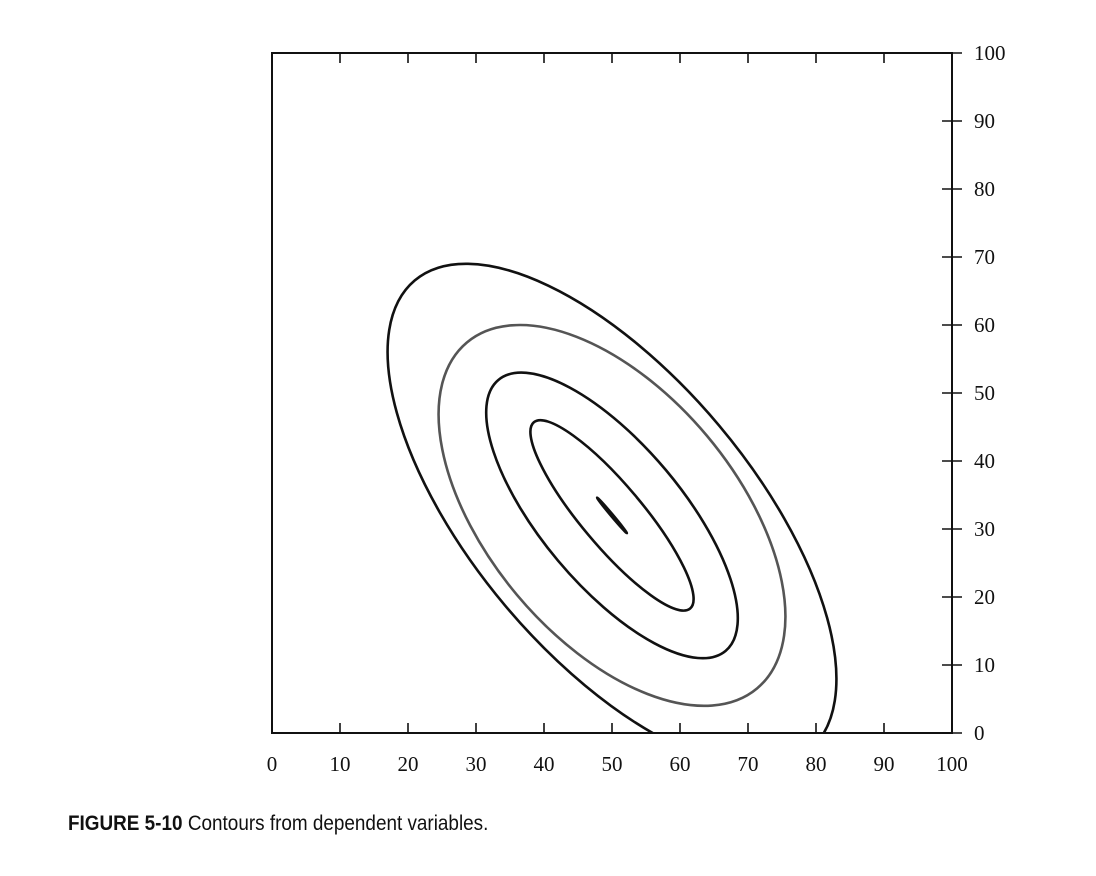 The height and width of the screenshot is (876, 1096). Describe the element at coordinates (476, 764) in the screenshot. I see `x-tick-label: 30` at that location.